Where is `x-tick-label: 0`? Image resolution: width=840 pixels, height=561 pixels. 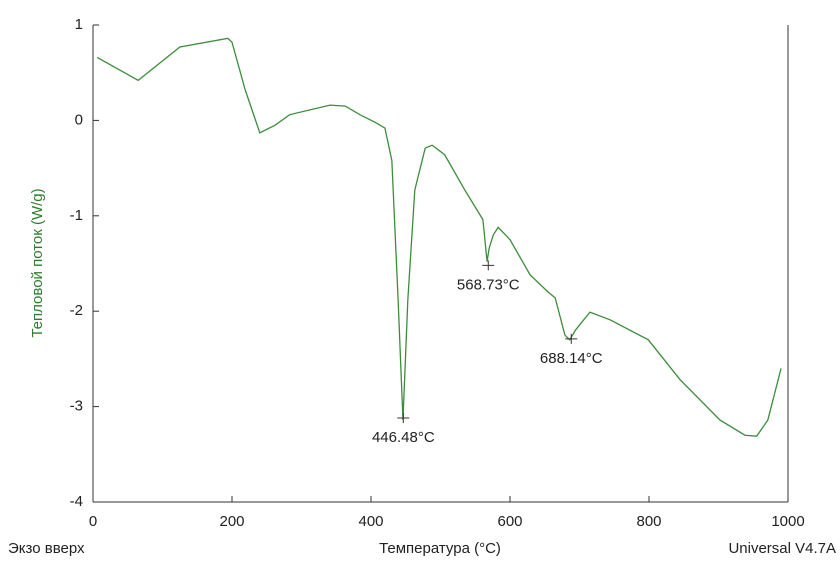 x-tick-label: 0 is located at coordinates (93, 521).